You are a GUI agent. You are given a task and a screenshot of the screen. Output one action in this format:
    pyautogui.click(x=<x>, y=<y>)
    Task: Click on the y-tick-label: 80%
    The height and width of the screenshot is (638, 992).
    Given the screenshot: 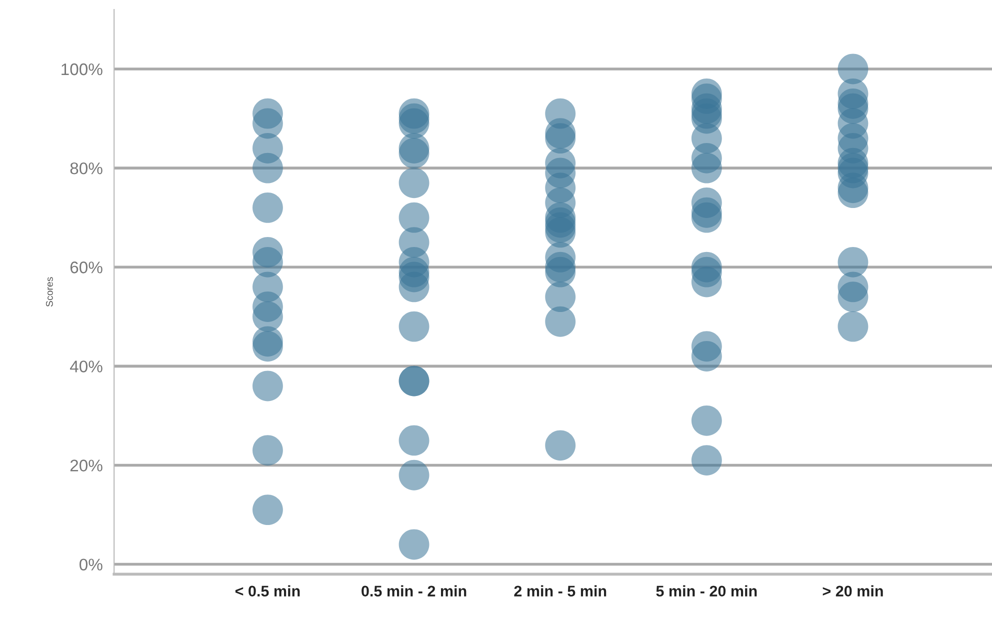 What is the action you would take?
    pyautogui.click(x=86, y=168)
    